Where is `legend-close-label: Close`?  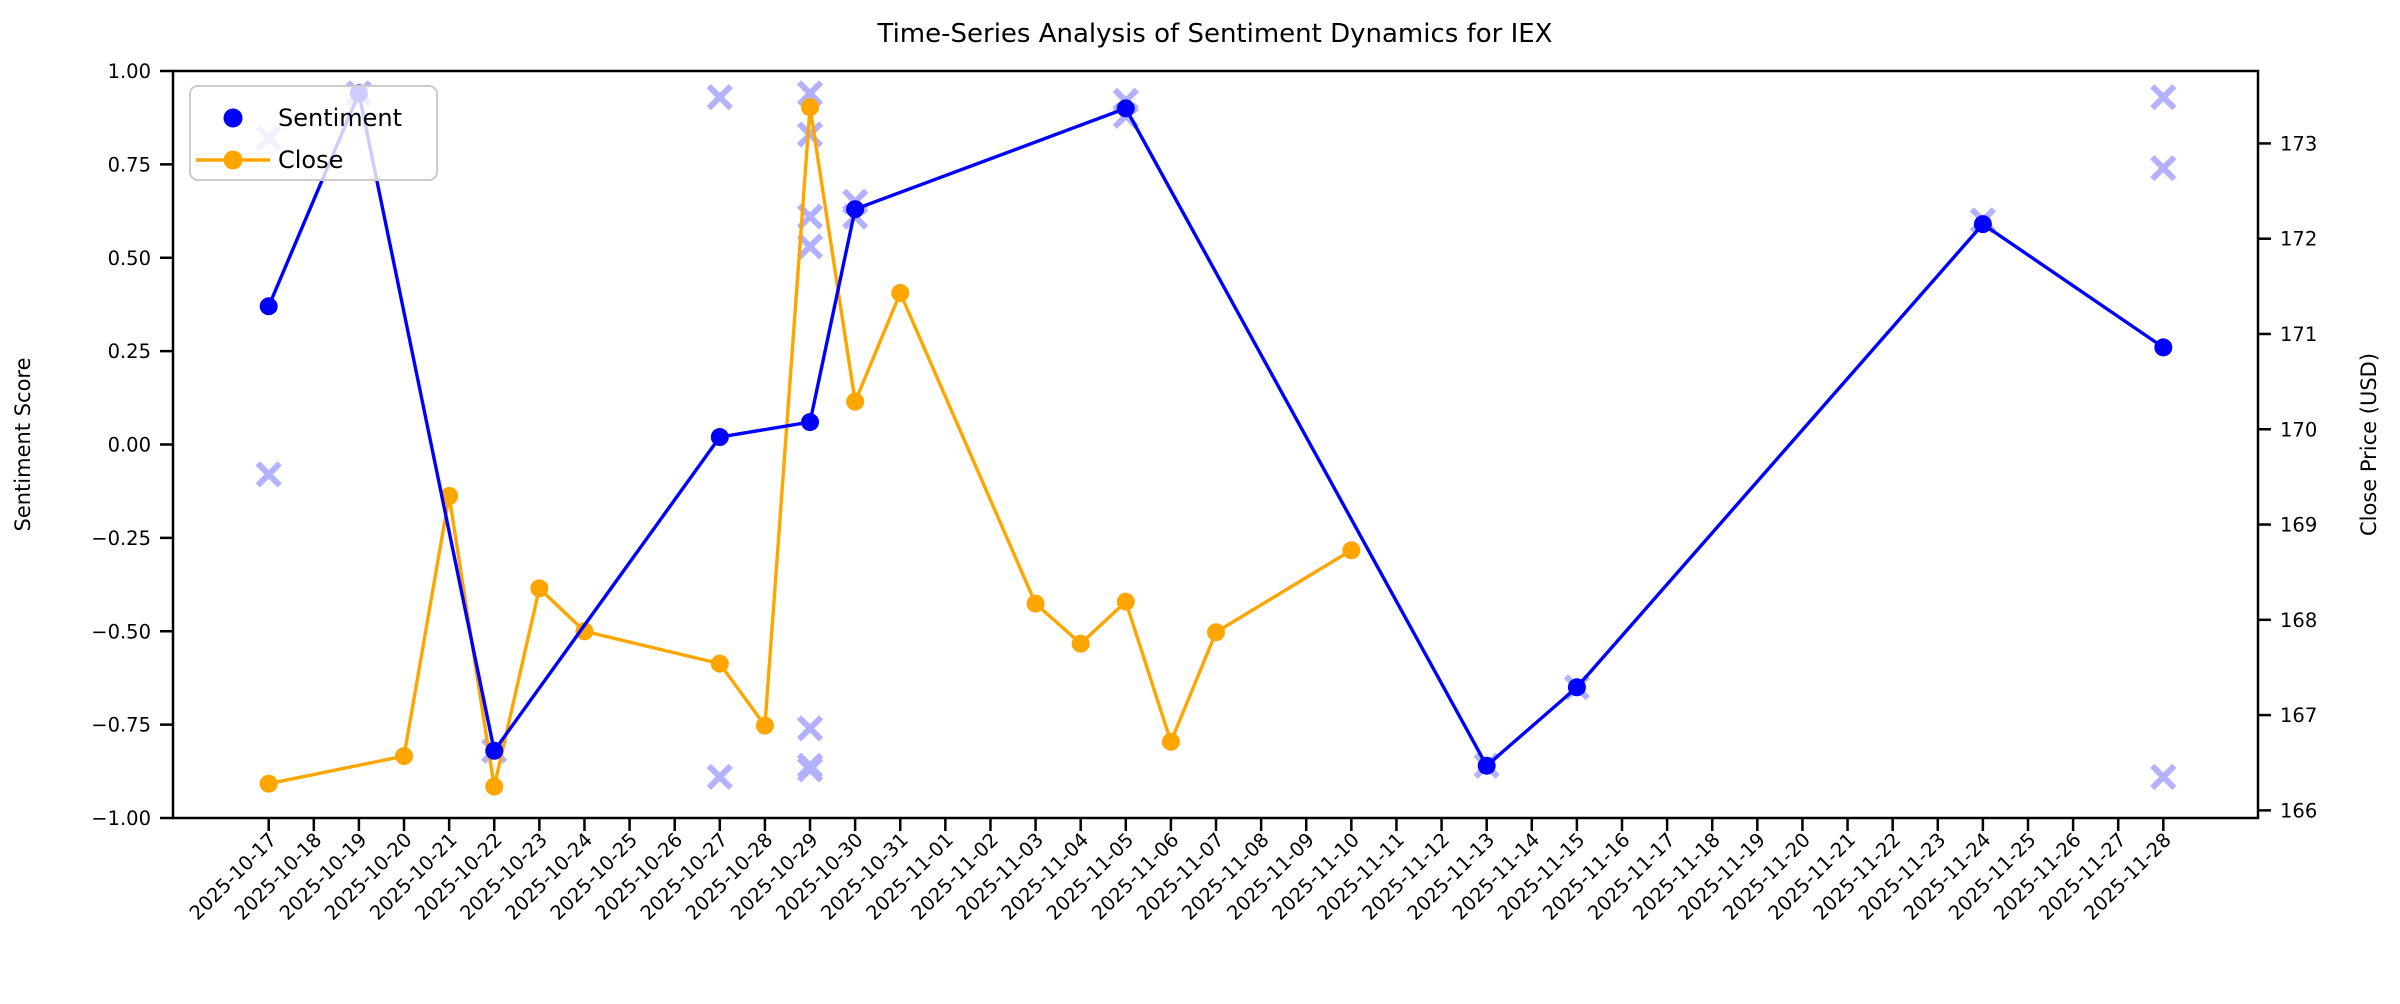
legend-close-label: Close is located at coordinates (310, 160).